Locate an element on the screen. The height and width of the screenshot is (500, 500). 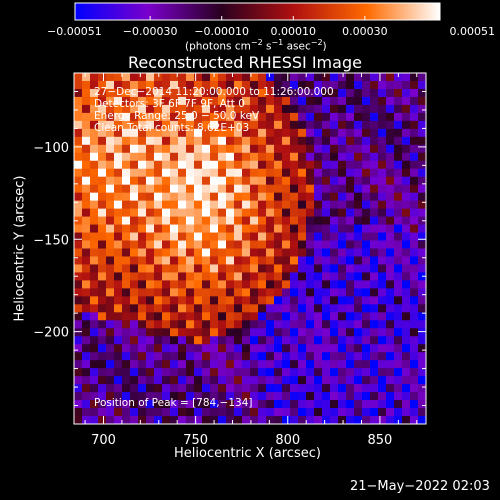
timestamp: 21−May−2022 02:03 is located at coordinates (420, 486).